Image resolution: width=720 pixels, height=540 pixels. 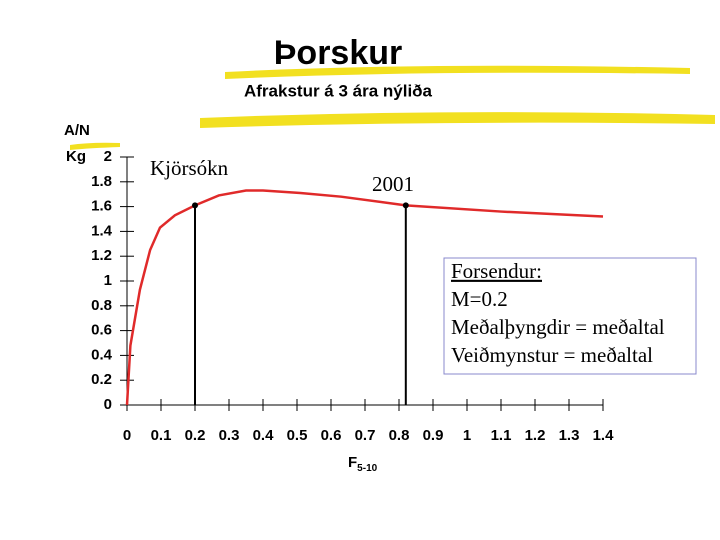 What do you see at coordinates (338, 53) in the screenshot?
I see `chart-title: Þorskur` at bounding box center [338, 53].